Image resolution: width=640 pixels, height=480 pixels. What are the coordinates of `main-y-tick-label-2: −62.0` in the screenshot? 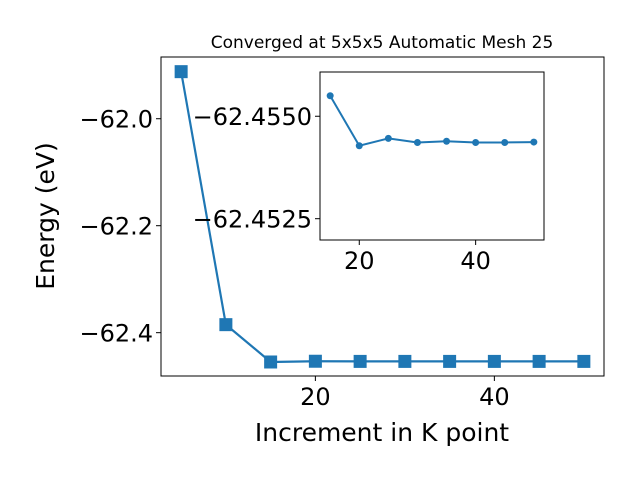 It's located at (116, 119).